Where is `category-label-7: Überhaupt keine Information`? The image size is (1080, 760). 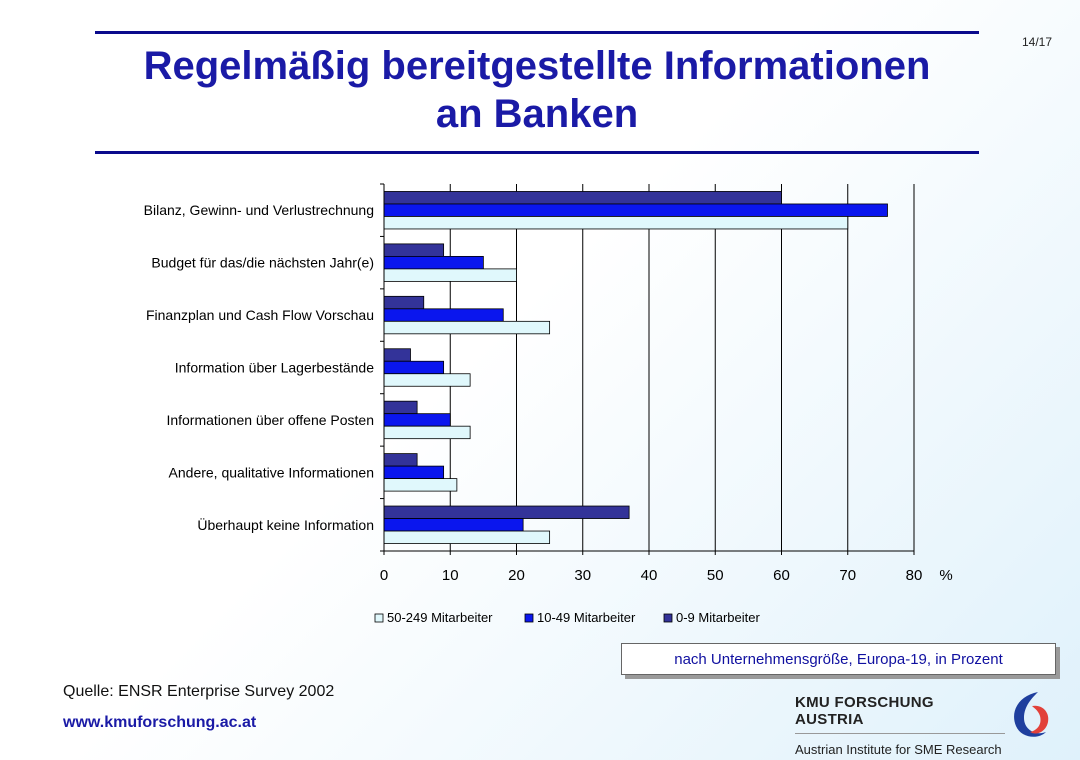
category-label-7: Überhaupt keine Information is located at coordinates (285, 524).